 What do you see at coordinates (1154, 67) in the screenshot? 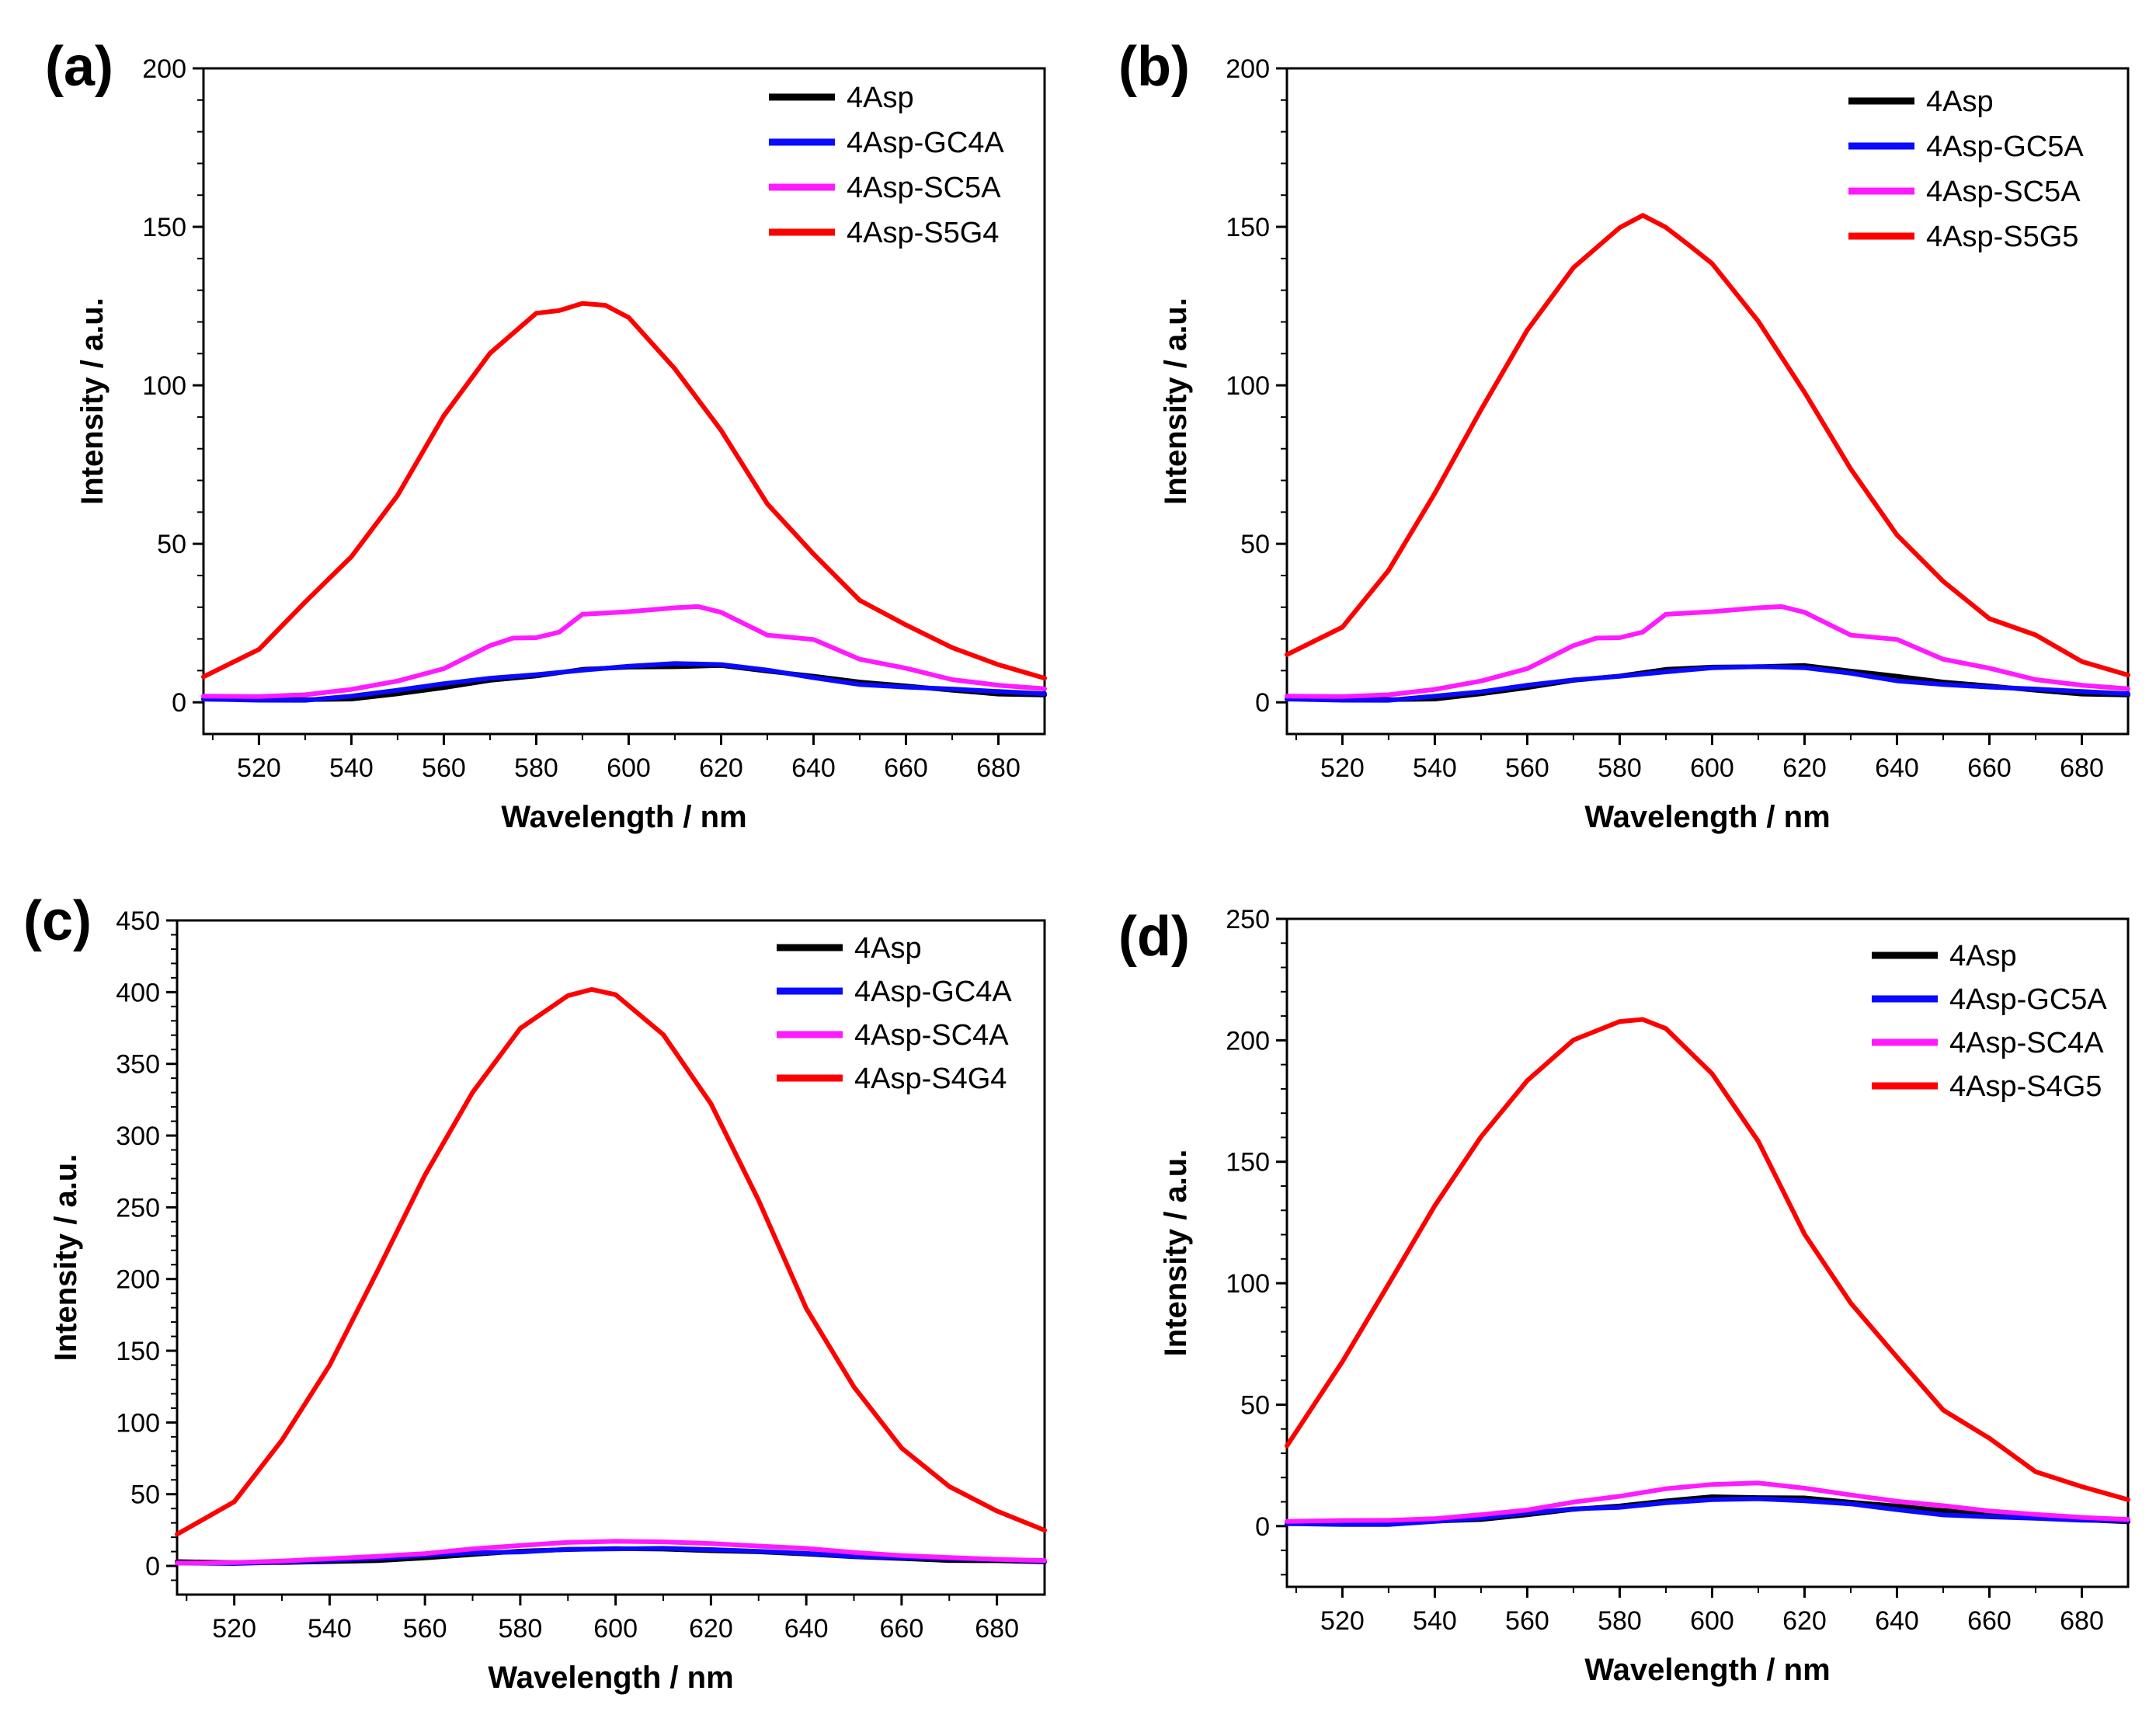
I see `panel-label: (b)` at bounding box center [1154, 67].